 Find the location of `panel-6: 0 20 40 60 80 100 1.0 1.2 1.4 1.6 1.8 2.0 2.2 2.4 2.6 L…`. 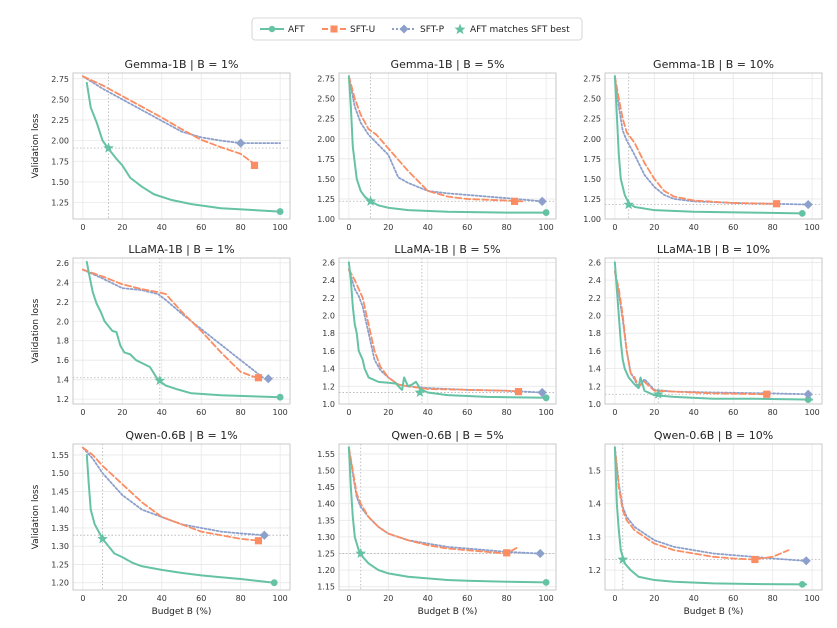

panel-6: 0 20 40 60 80 100 1.0 1.2 1.4 1.6 1.8 2.0 2.2 2.4 2.6 L… is located at coordinates (705, 330).